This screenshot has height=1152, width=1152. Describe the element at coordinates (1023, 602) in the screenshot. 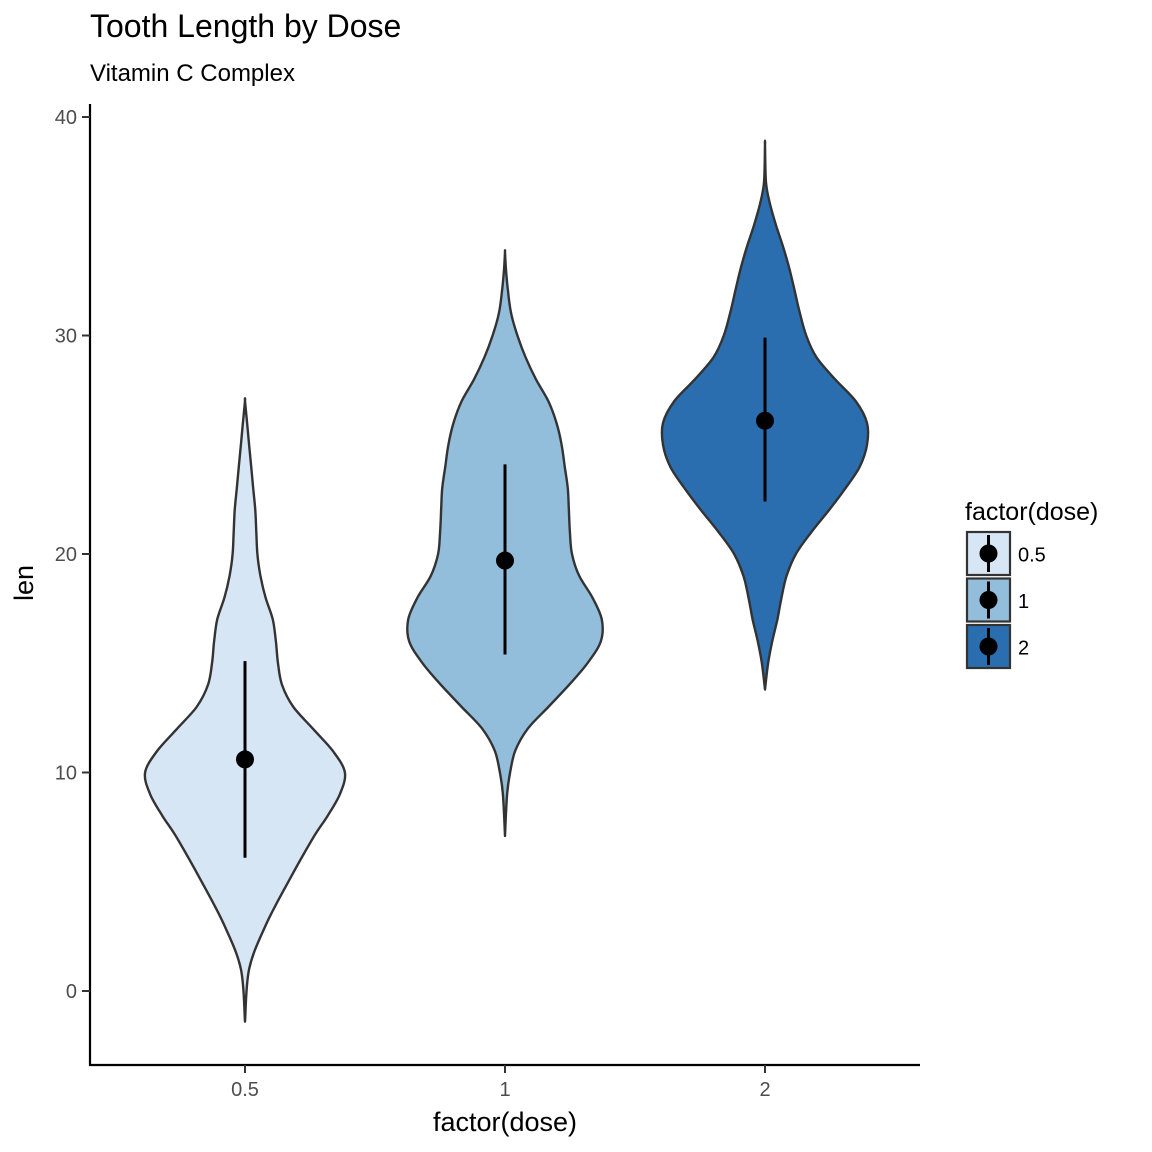

I see `legend-label-1: 1` at that location.